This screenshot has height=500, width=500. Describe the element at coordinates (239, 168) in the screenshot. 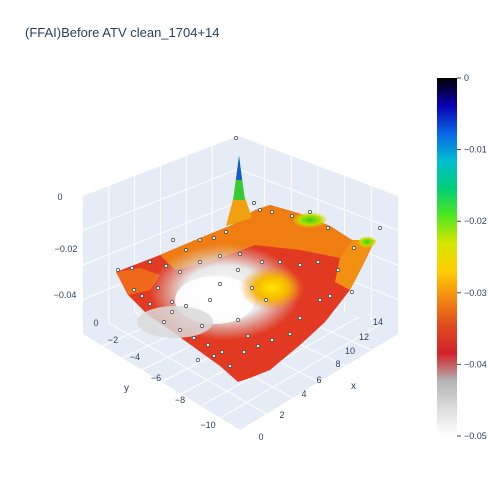

I see `surface-spike-top` at that location.